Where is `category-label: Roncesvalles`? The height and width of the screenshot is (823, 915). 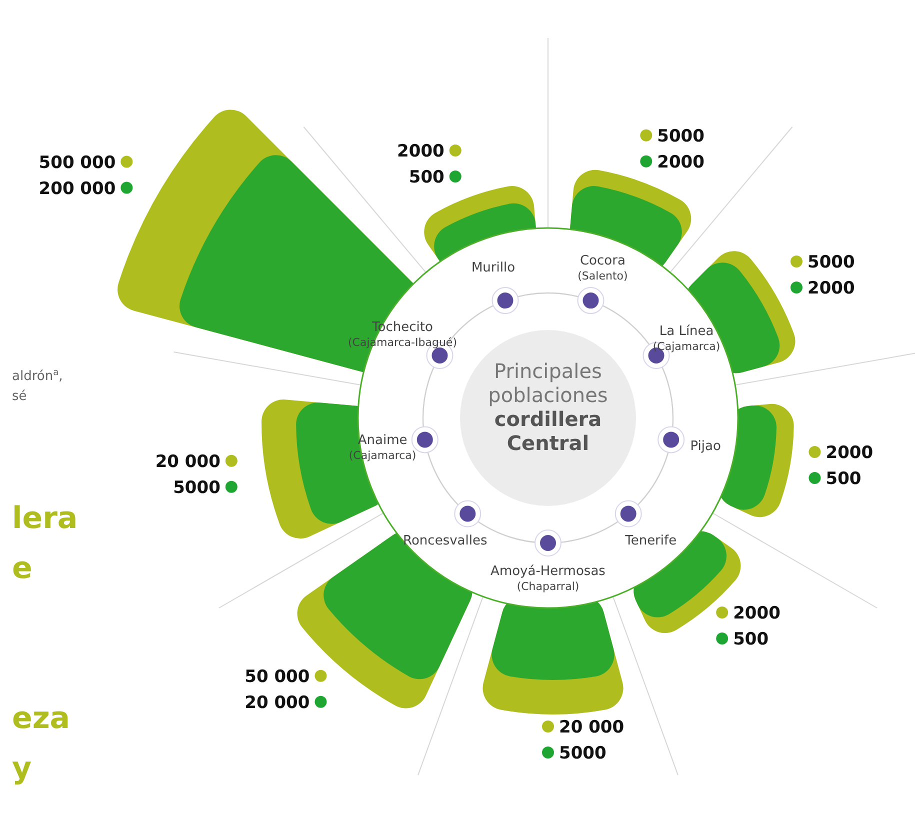
category-label: Roncesvalles is located at coordinates (445, 541).